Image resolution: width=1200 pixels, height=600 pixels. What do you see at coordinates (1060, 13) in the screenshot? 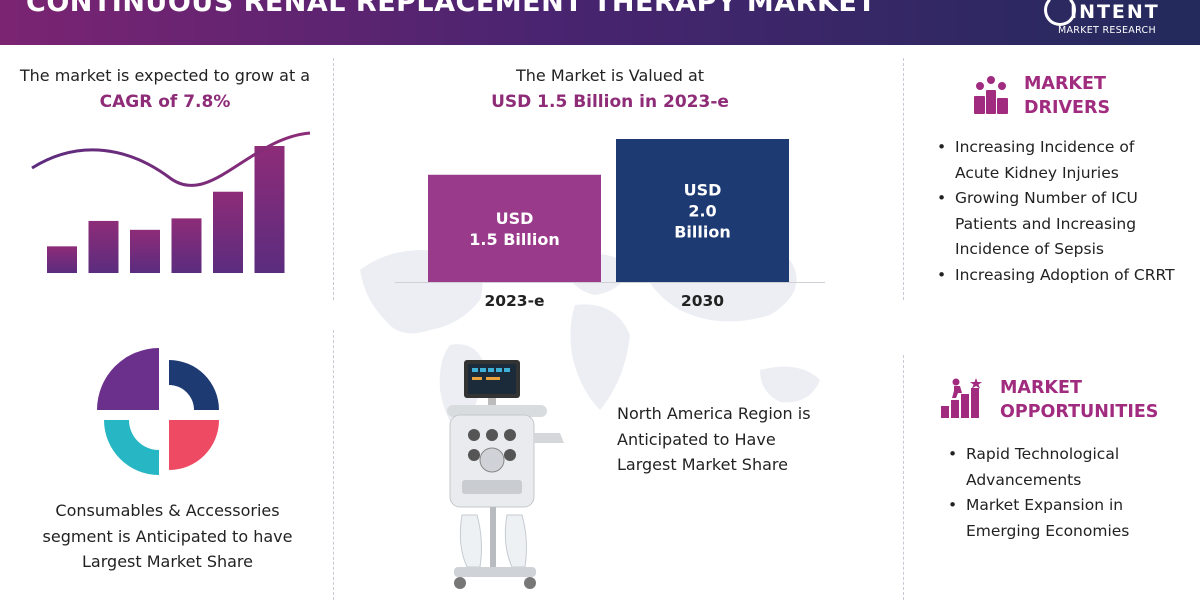
I see `logo-ring-icon` at bounding box center [1060, 13].